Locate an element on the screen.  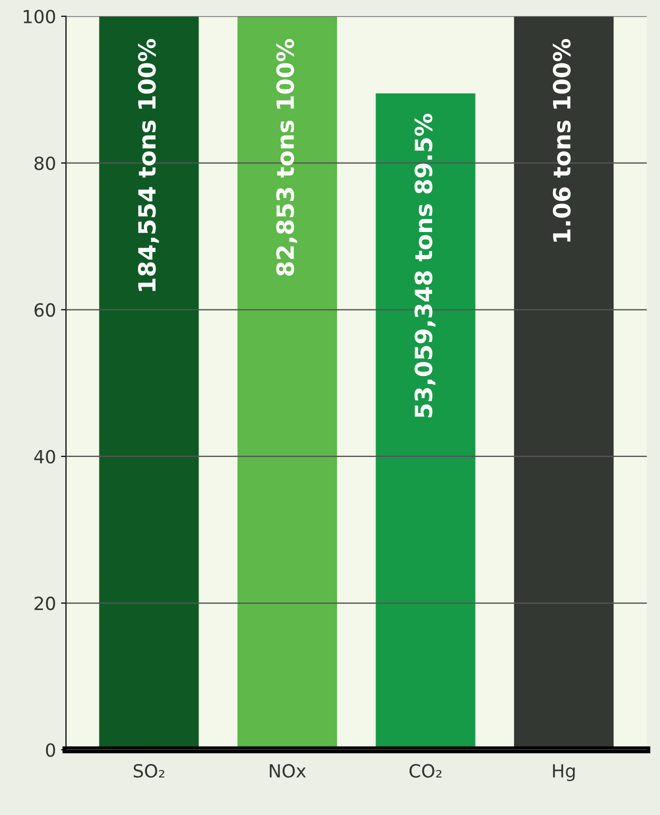
data-label: 1.06 tons 100% is located at coordinates (561, 140).